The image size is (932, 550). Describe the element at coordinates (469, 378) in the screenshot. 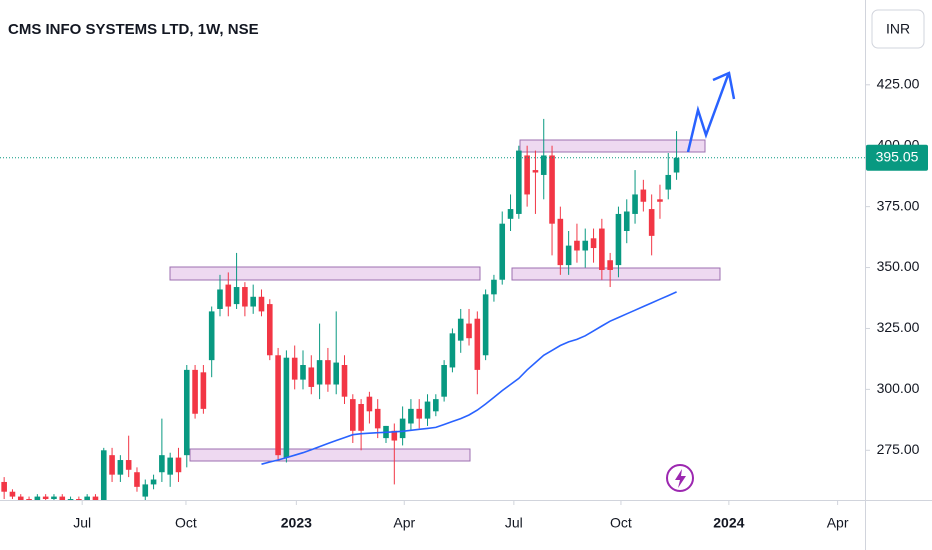

I see `moving-average` at that location.